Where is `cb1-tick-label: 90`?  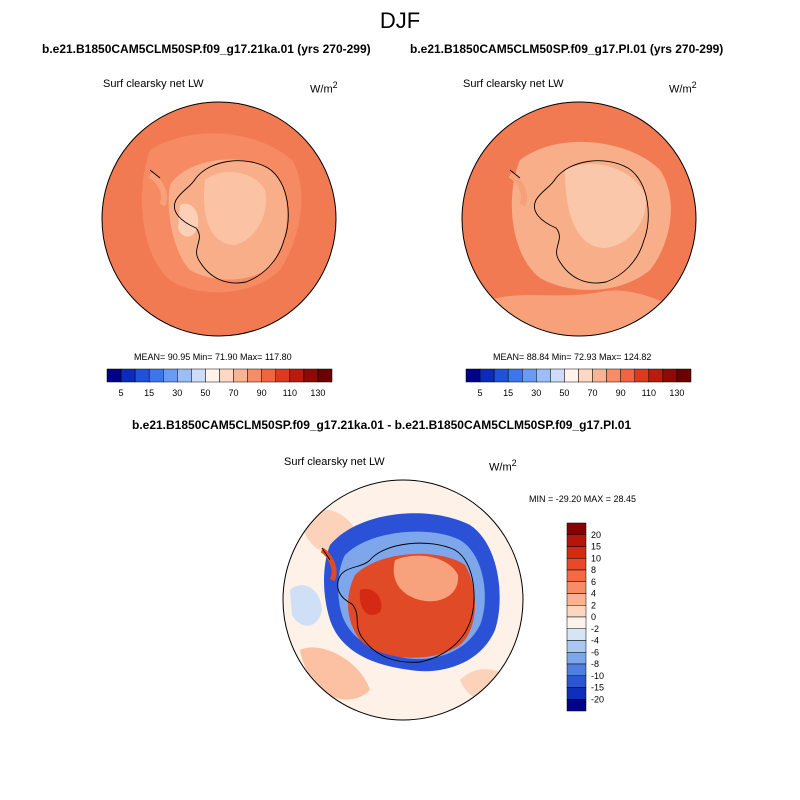
cb1-tick-label: 90 is located at coordinates (262, 393).